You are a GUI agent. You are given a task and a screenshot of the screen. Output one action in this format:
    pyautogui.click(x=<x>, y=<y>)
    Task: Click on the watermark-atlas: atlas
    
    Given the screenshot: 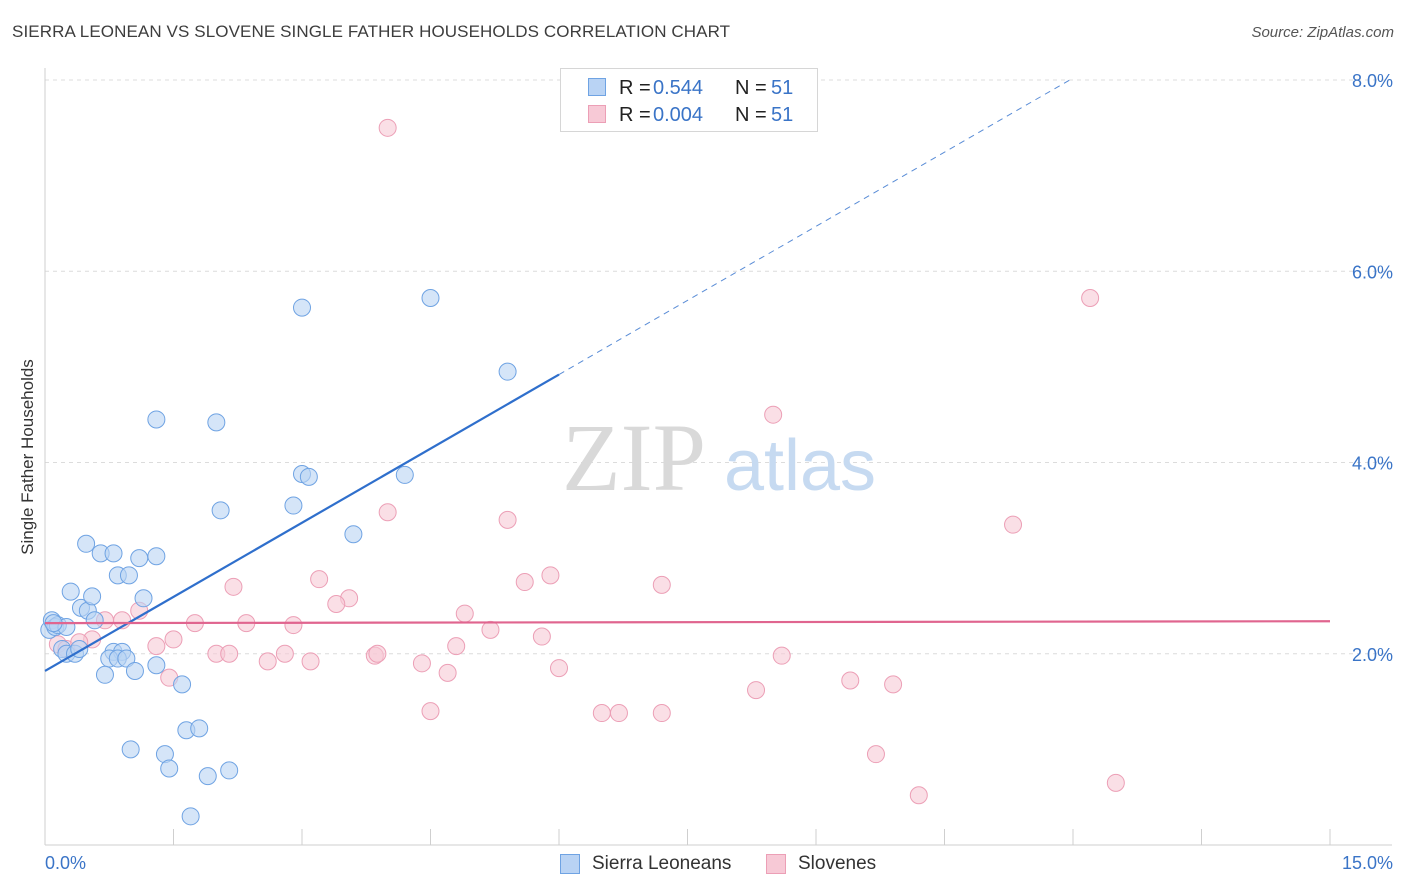 What is the action you would take?
    pyautogui.click(x=800, y=466)
    